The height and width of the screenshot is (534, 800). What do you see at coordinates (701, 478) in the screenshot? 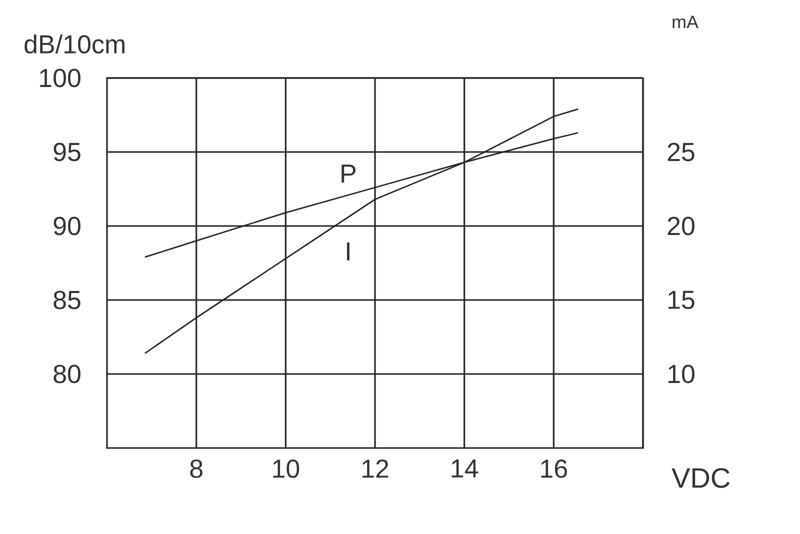
I see `x-axis-title: VDC` at bounding box center [701, 478].